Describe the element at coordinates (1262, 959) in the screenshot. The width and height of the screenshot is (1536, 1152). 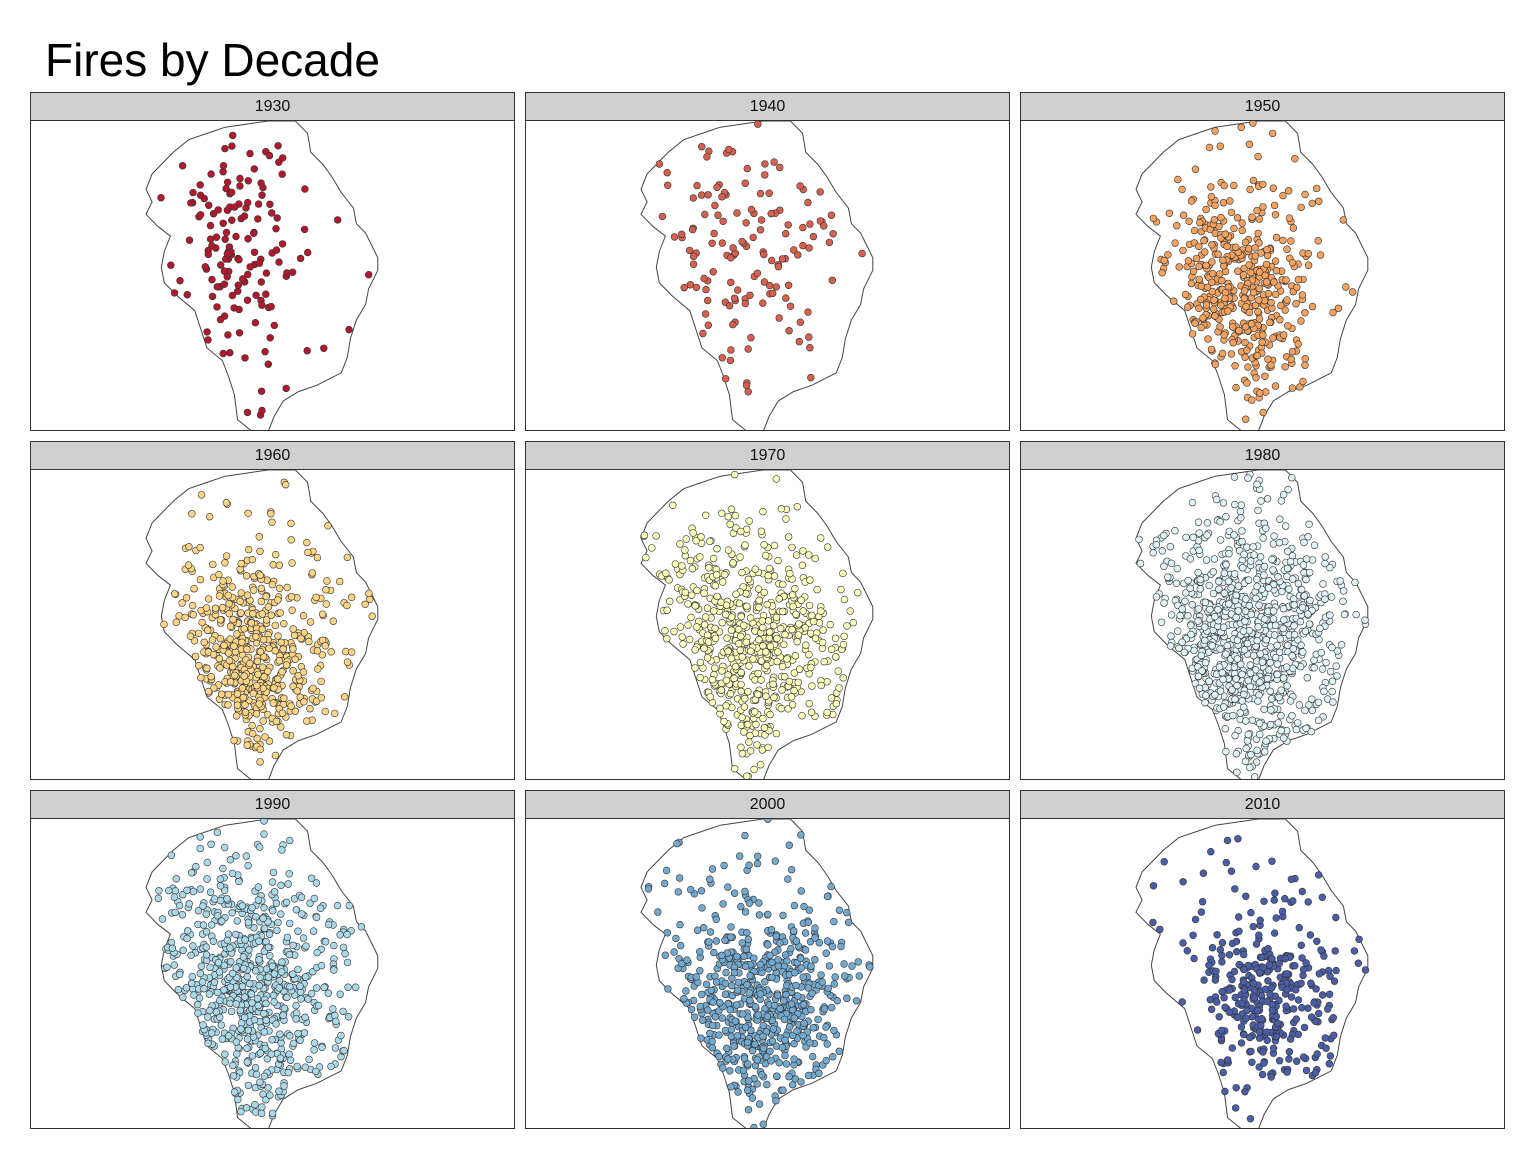
I see `facet-panel-2010: 2010` at that location.